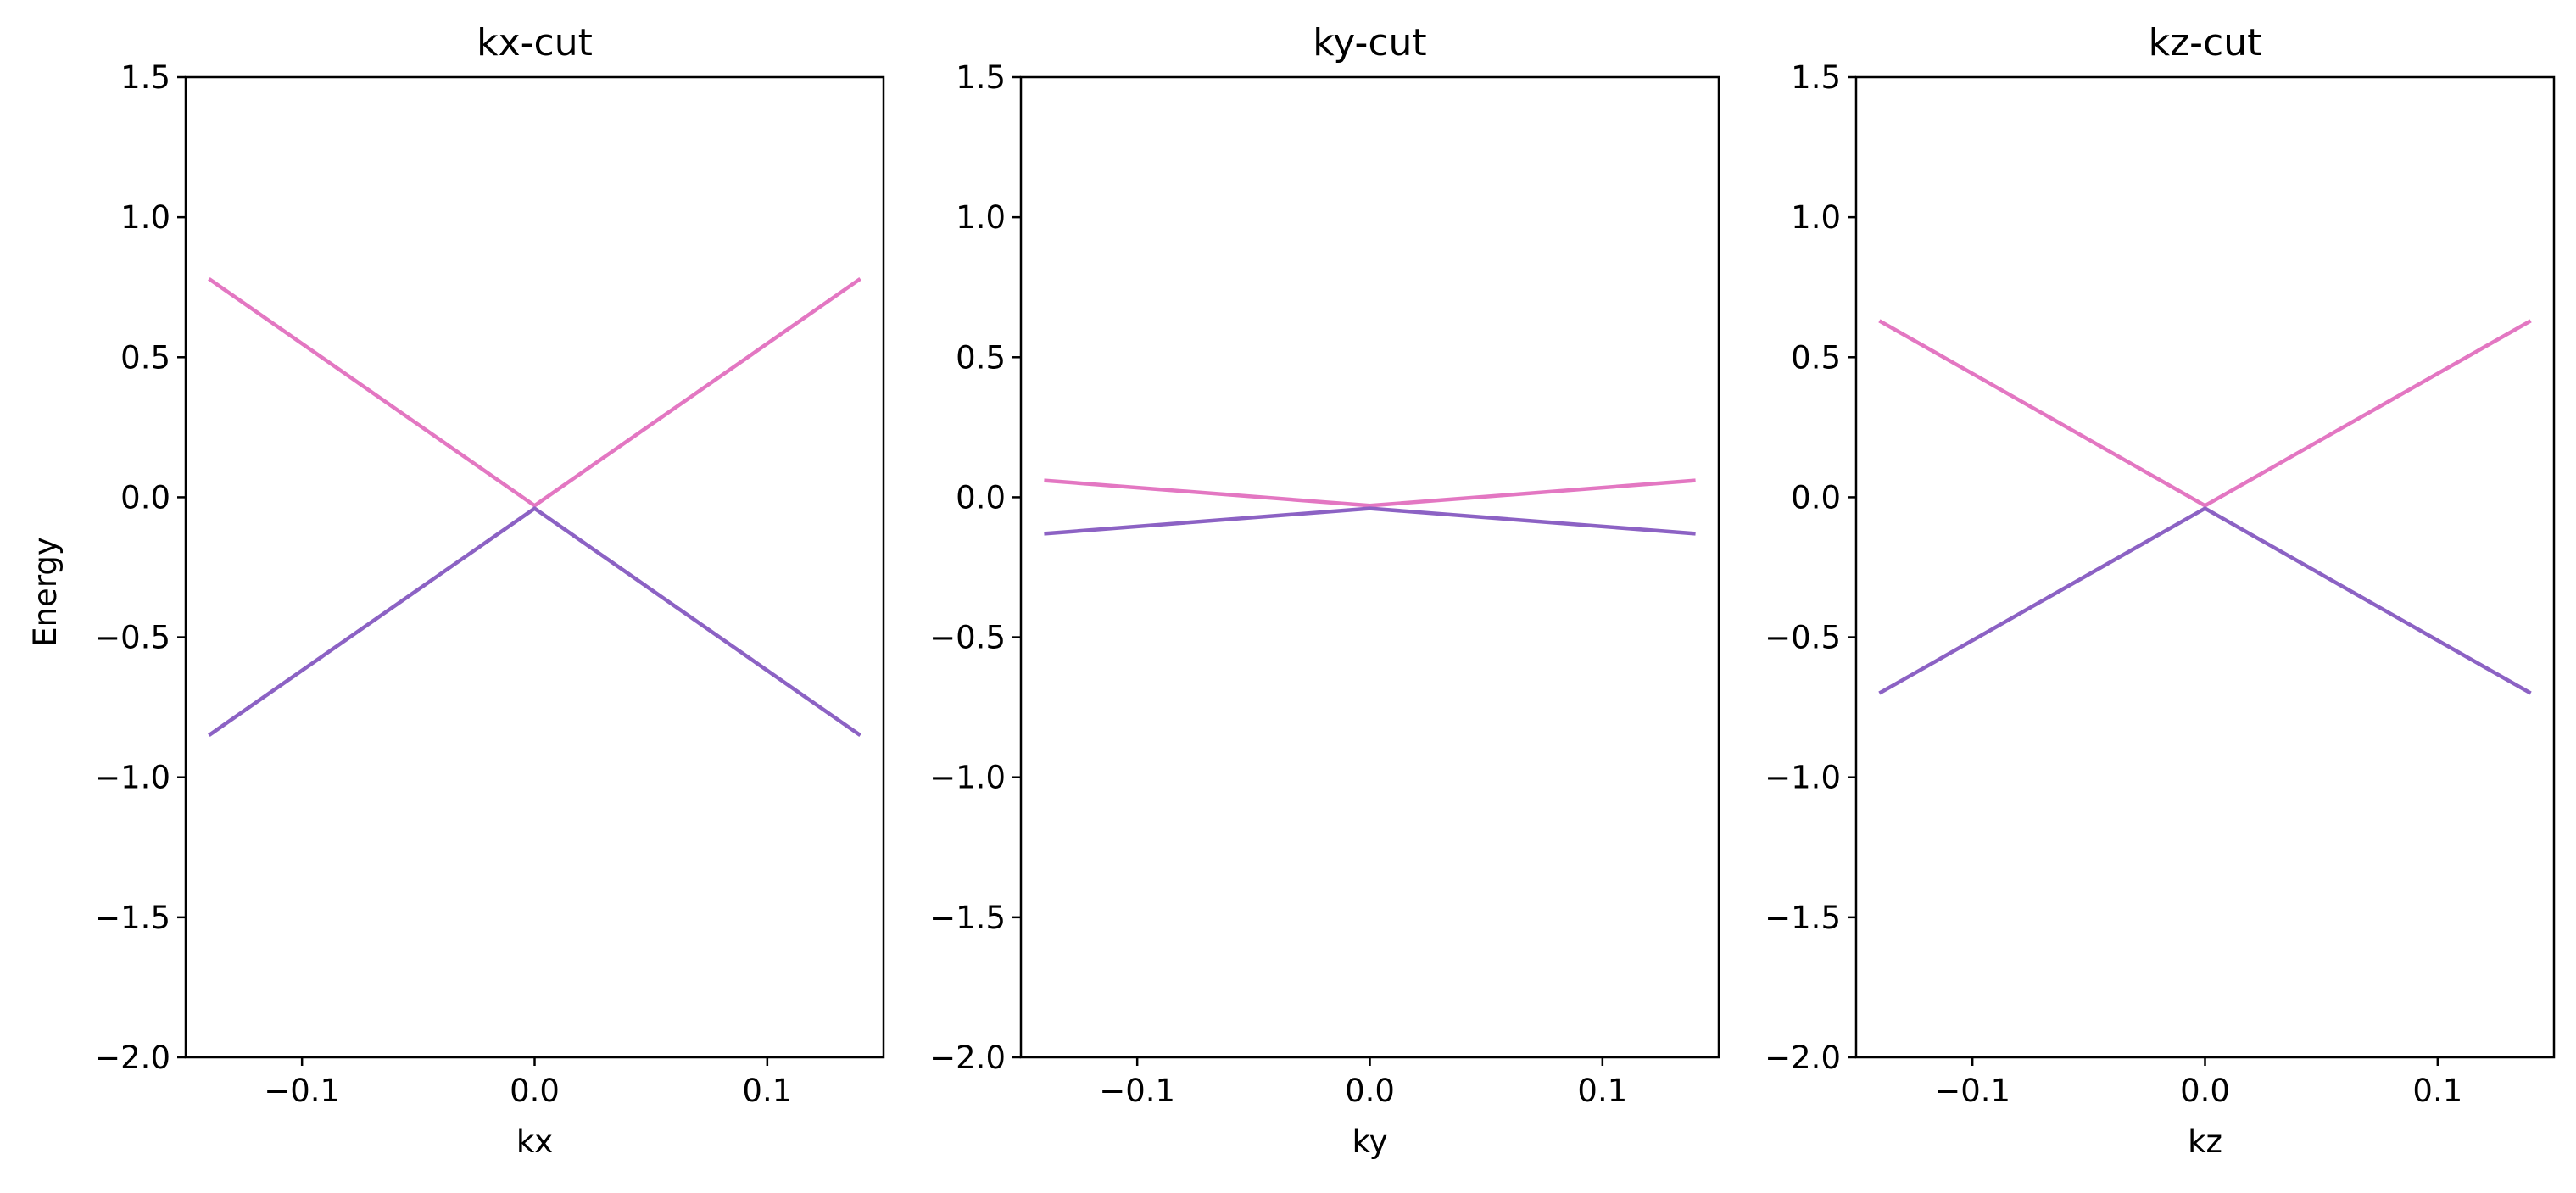  Describe the element at coordinates (2205, 1141) in the screenshot. I see `x-axis-label: kz` at that location.